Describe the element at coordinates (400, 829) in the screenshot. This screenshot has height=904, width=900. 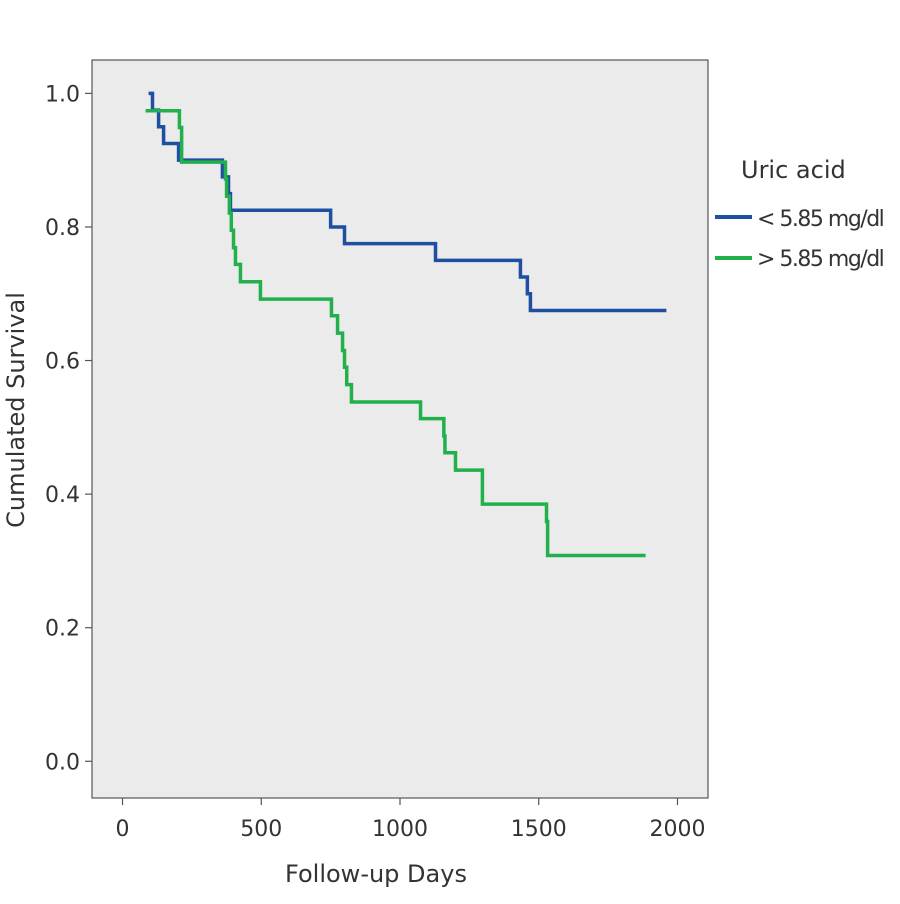
I see `x-tick-label: 1000` at that location.